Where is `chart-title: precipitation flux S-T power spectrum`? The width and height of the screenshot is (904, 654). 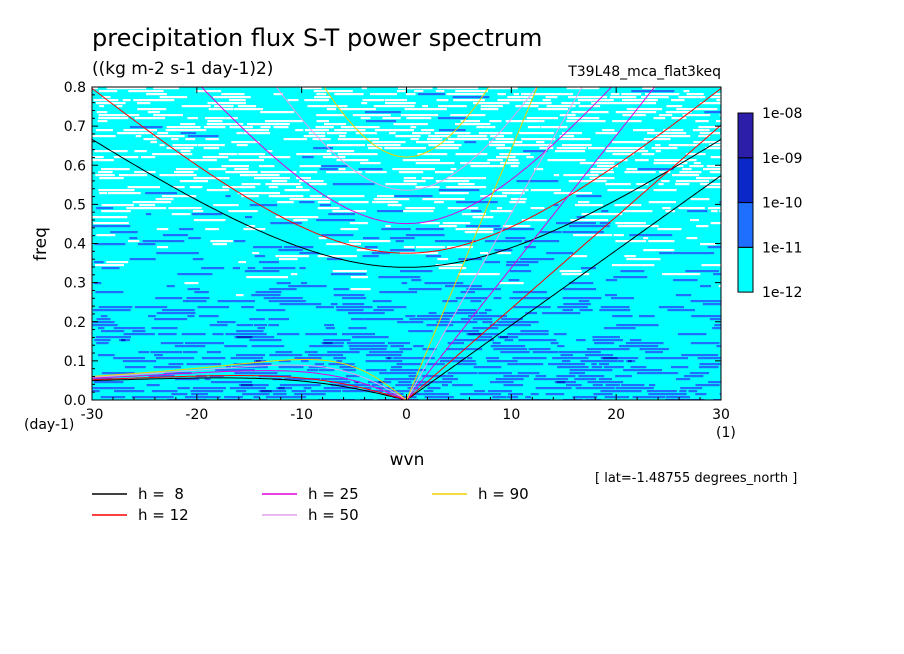 chart-title: precipitation flux S-T power spectrum is located at coordinates (317, 38).